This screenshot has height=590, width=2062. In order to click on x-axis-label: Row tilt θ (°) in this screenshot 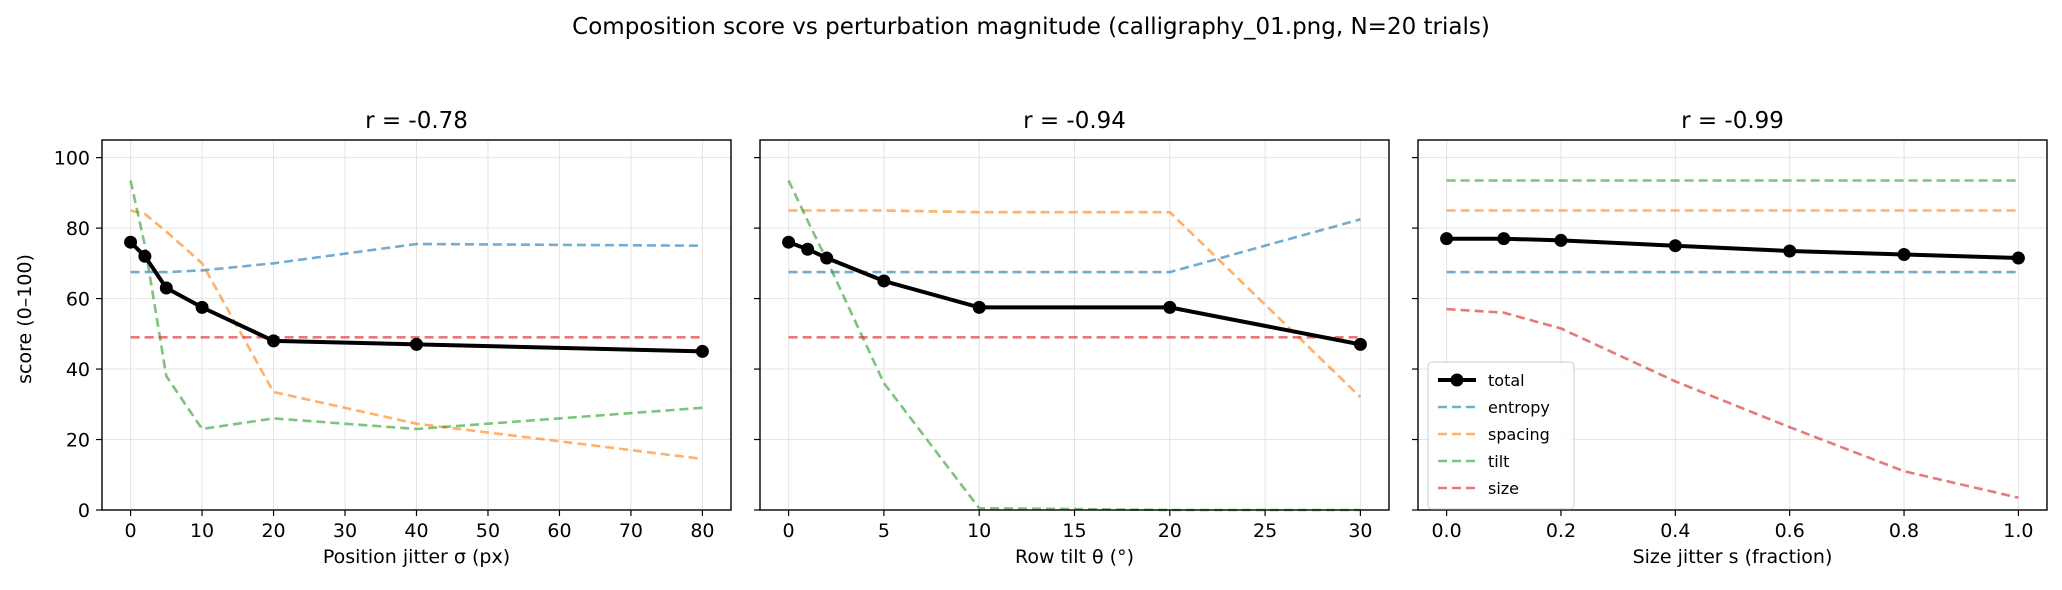, I will do `click(1074, 557)`.